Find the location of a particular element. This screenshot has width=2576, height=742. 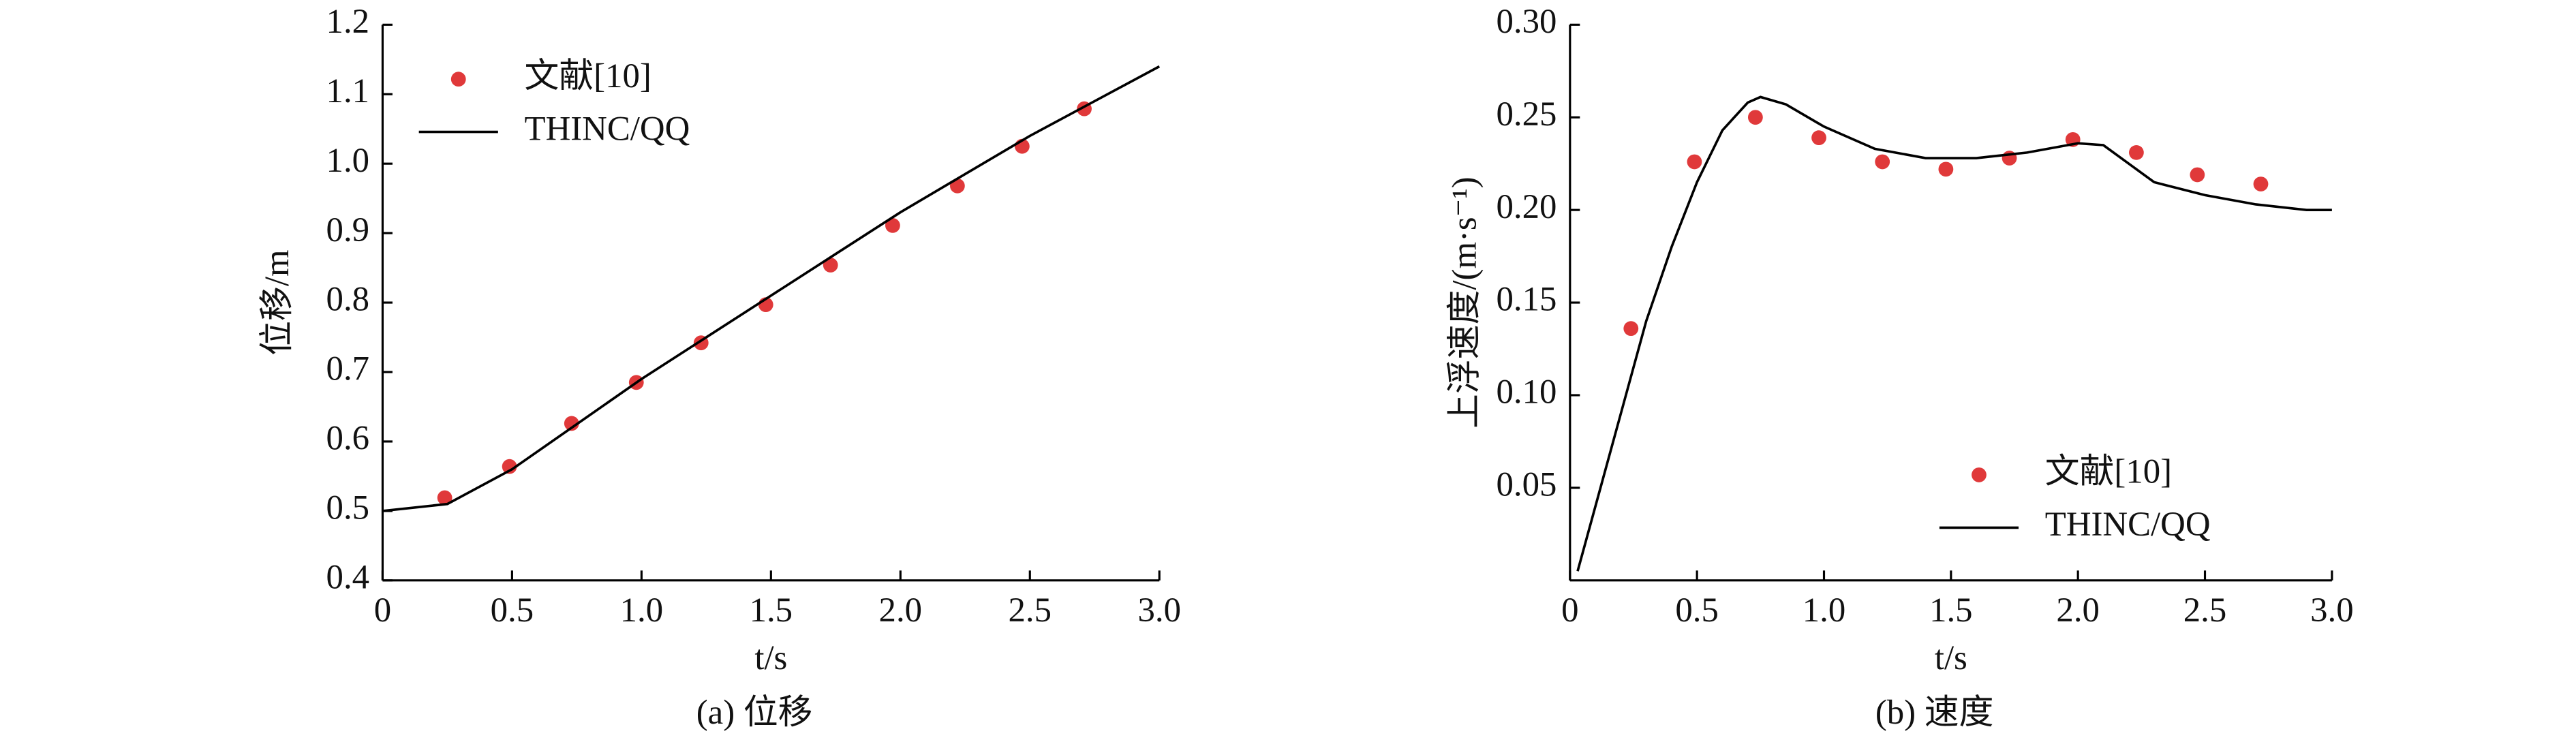

y-tick-label: 0.6 is located at coordinates (348, 438).